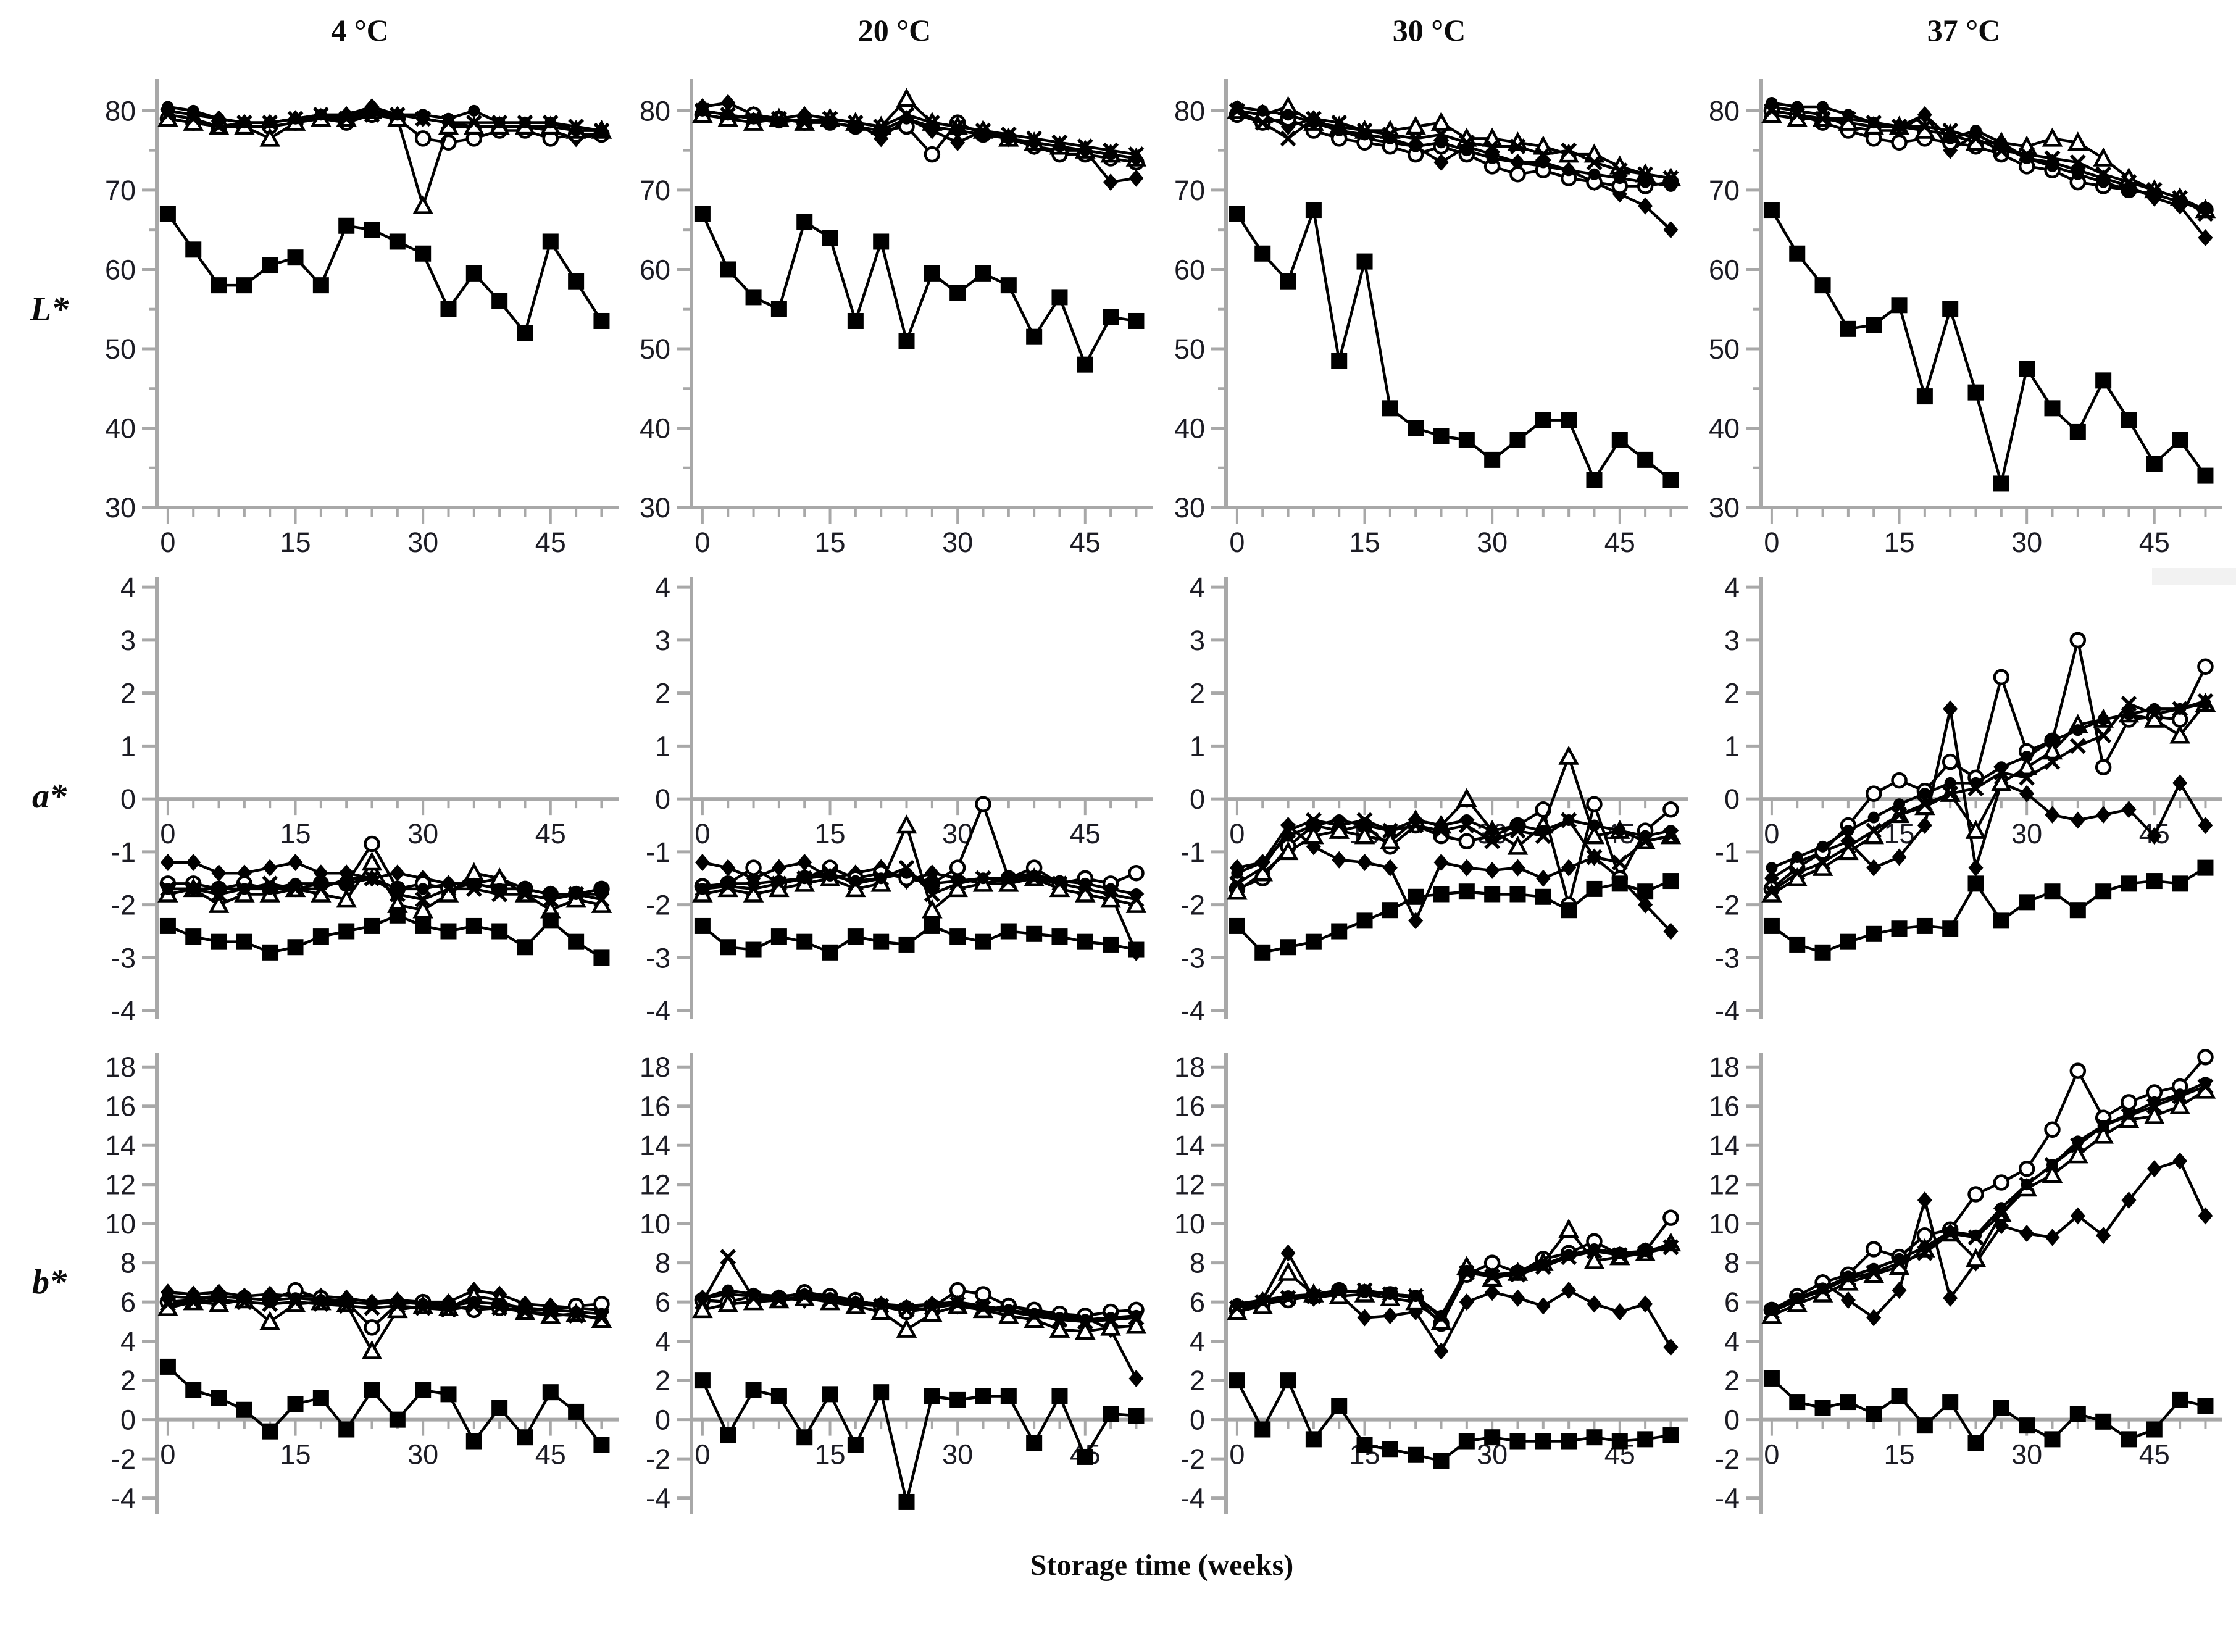 This screenshot has width=2236, height=1652. I want to click on artifact-patch, so click(2194, 576).